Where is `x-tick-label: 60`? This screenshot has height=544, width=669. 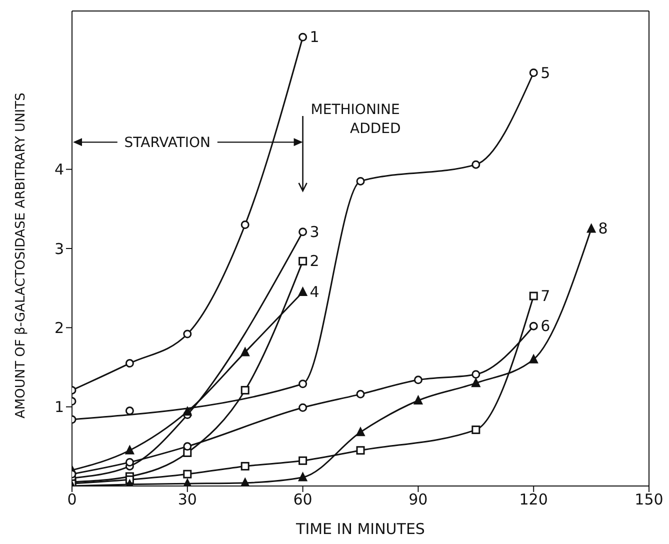
x-tick-label: 60 is located at coordinates (302, 499).